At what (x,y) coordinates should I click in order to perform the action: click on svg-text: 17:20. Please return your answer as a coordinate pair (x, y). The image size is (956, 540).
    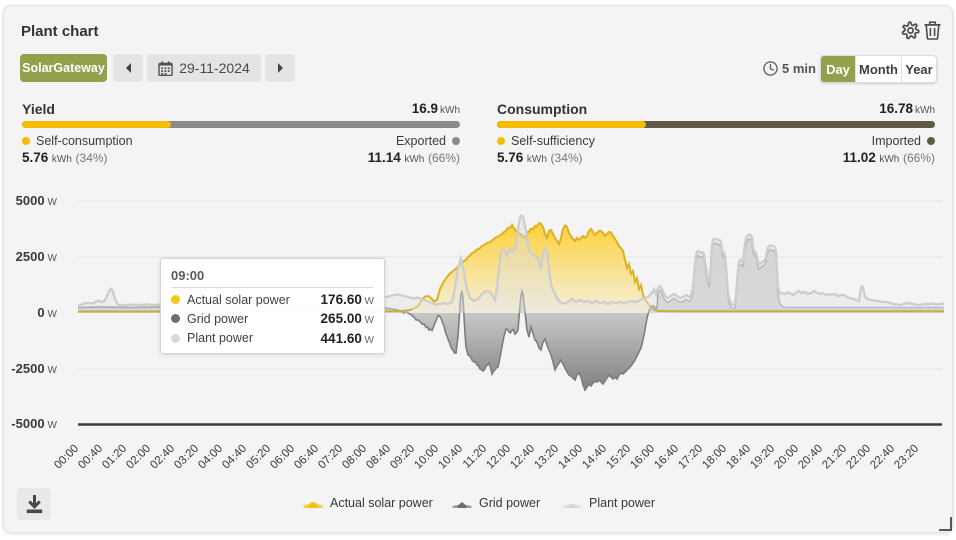
    Looking at the image, I should click on (690, 457).